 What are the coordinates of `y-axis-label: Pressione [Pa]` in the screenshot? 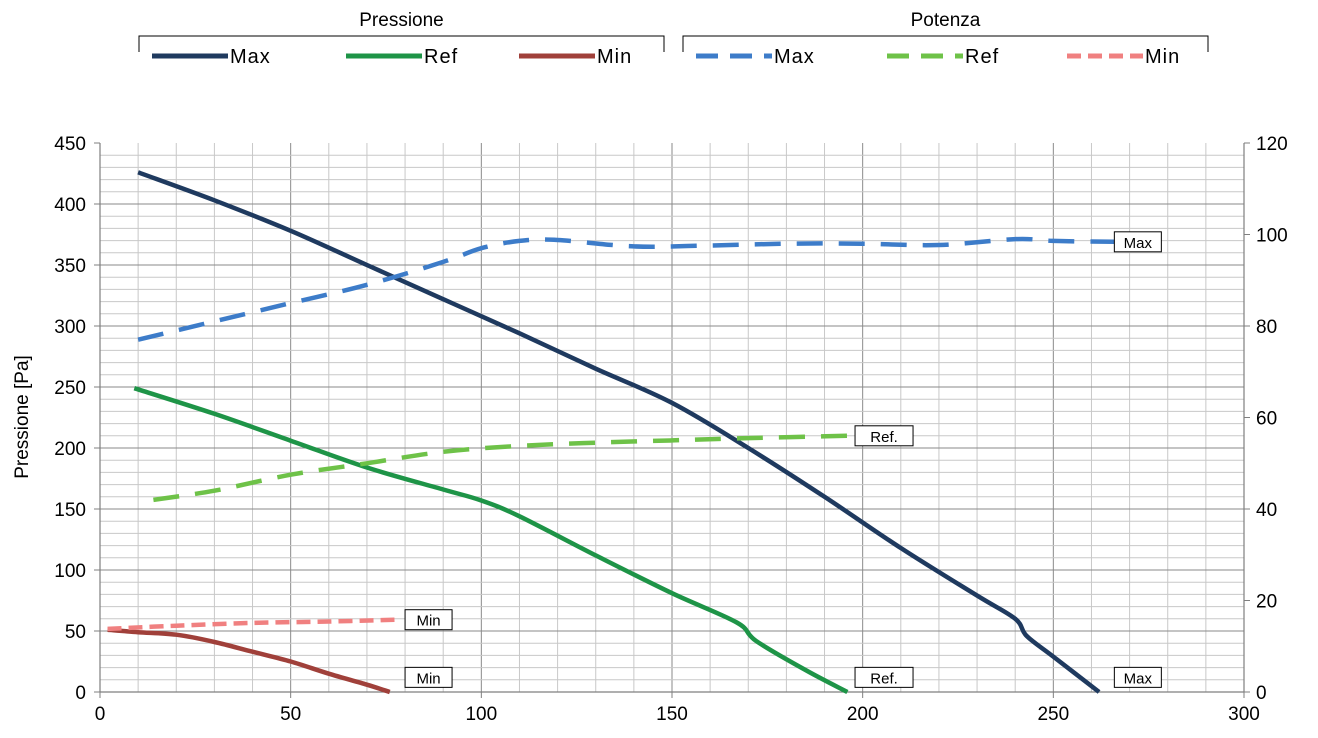 It's located at (22, 417).